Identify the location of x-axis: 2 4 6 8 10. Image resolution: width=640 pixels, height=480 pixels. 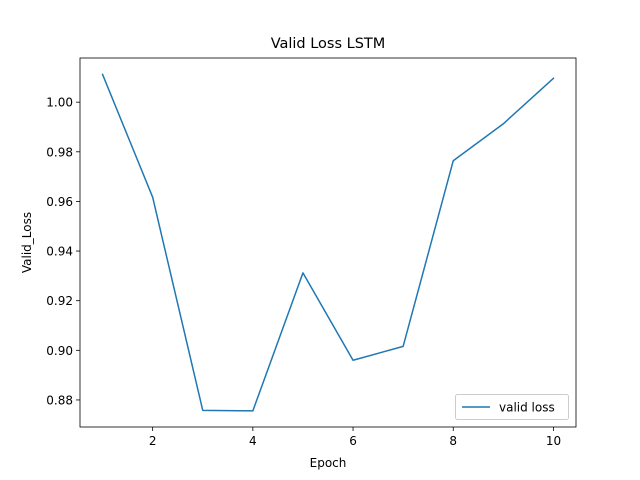
(355, 437).